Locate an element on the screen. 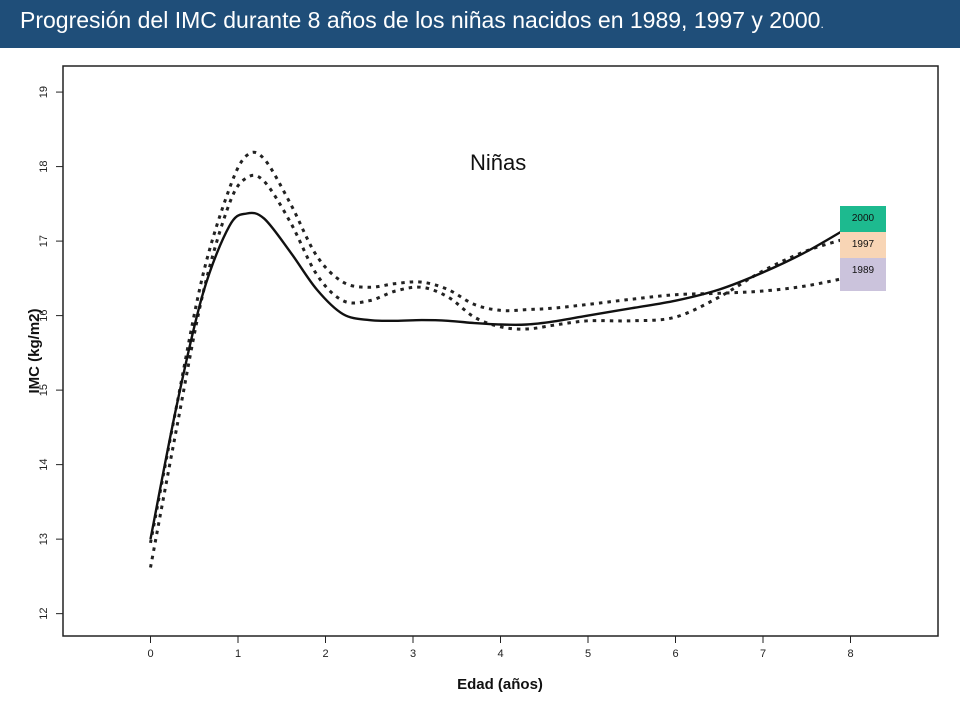 Image resolution: width=960 pixels, height=720 pixels. y-tick-label: 18 is located at coordinates (44, 166).